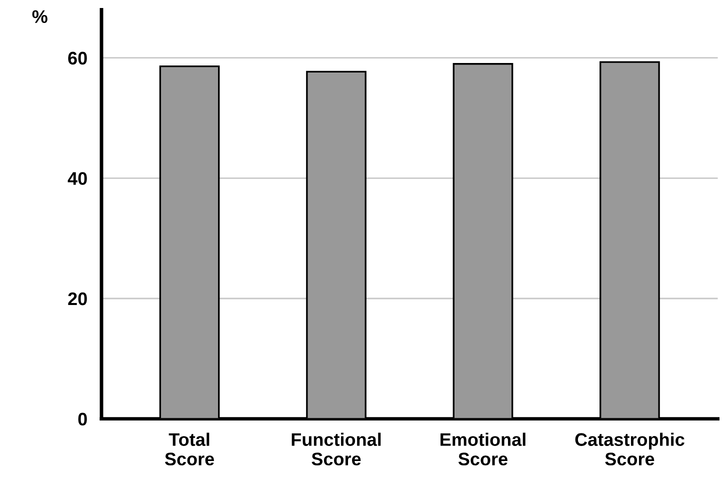  What do you see at coordinates (483, 449) in the screenshot?
I see `x-tick-label: Emotional Score` at bounding box center [483, 449].